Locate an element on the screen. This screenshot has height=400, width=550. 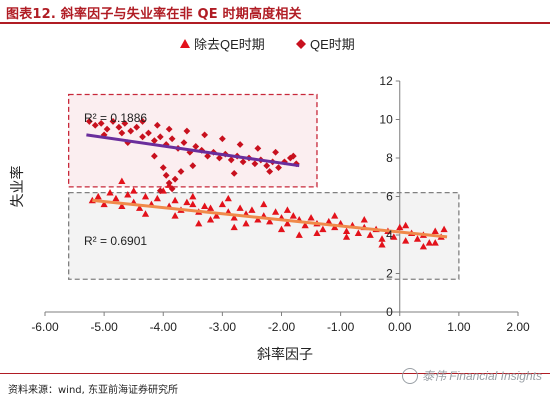
qe-trendline is located at coordinates (193, 150).